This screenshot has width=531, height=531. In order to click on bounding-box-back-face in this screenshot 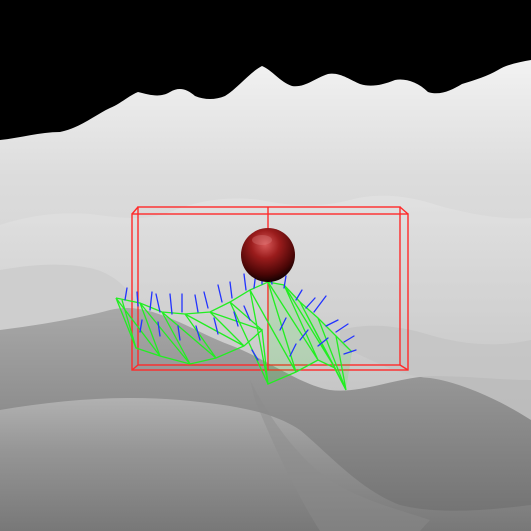, I will do `click(269, 286)`.